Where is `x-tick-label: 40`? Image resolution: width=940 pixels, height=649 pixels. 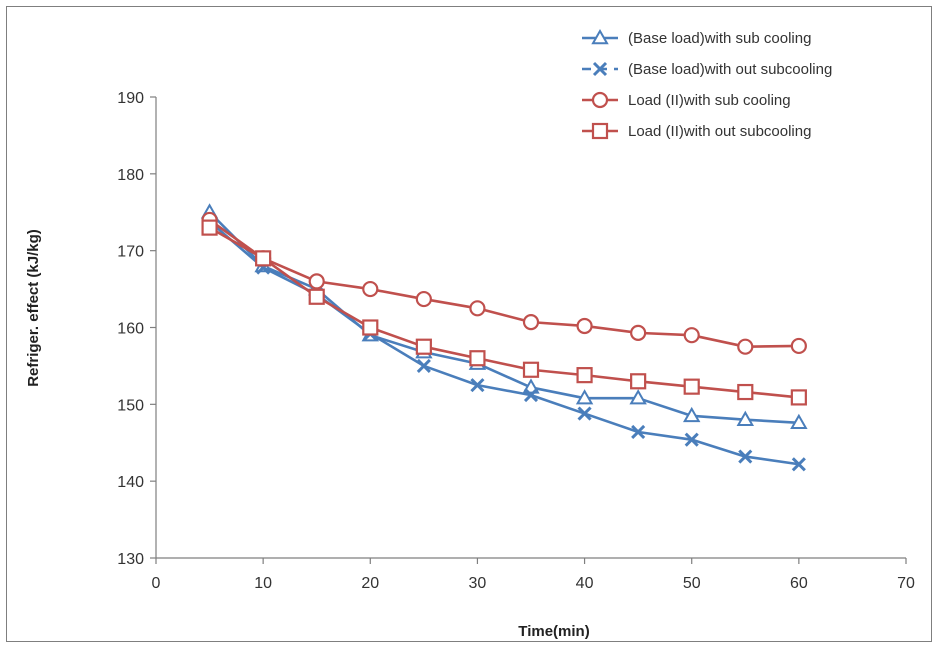 x-tick-label: 40 is located at coordinates (585, 583).